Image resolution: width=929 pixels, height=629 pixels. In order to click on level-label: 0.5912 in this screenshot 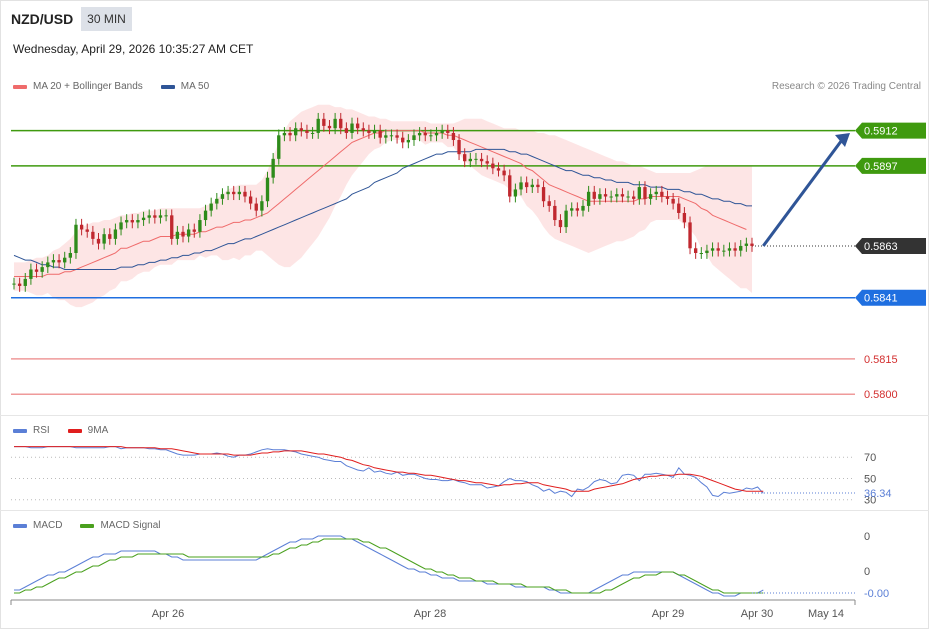, I will do `click(881, 132)`.